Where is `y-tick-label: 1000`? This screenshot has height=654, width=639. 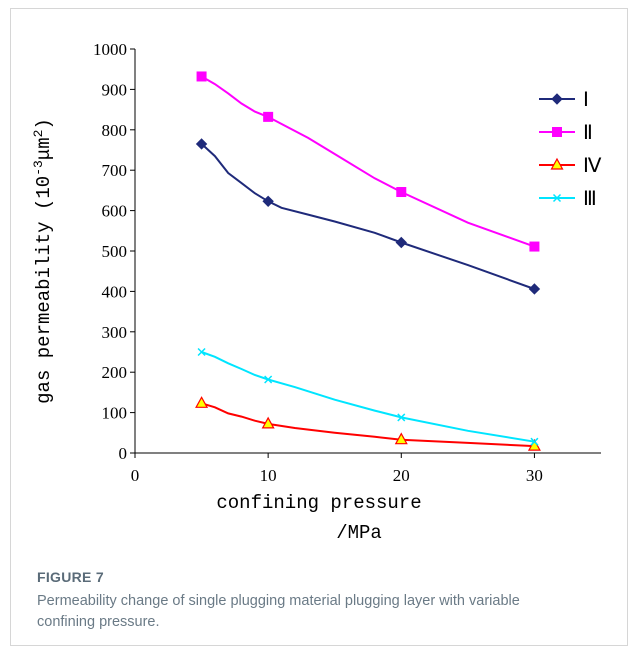
y-tick-label: 1000 is located at coordinates (110, 49).